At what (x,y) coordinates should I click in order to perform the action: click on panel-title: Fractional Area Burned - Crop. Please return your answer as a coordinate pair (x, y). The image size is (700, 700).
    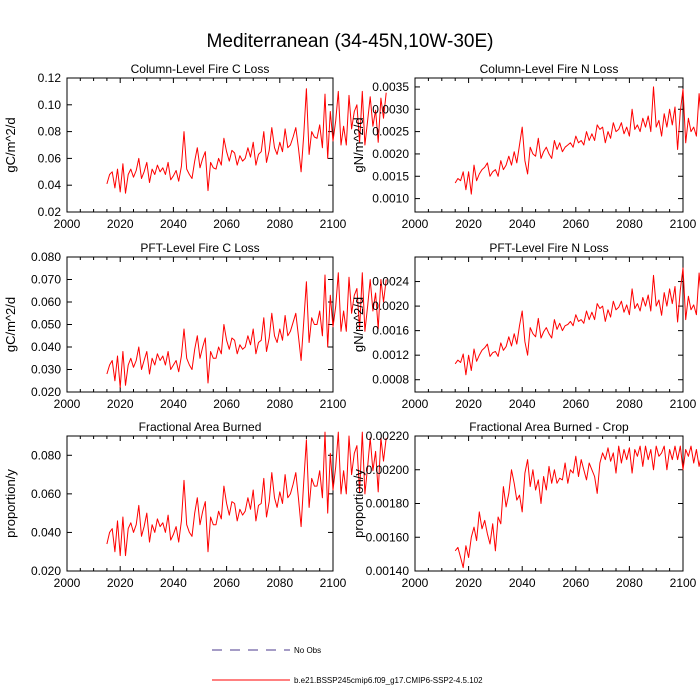
    Looking at the image, I should click on (549, 427).